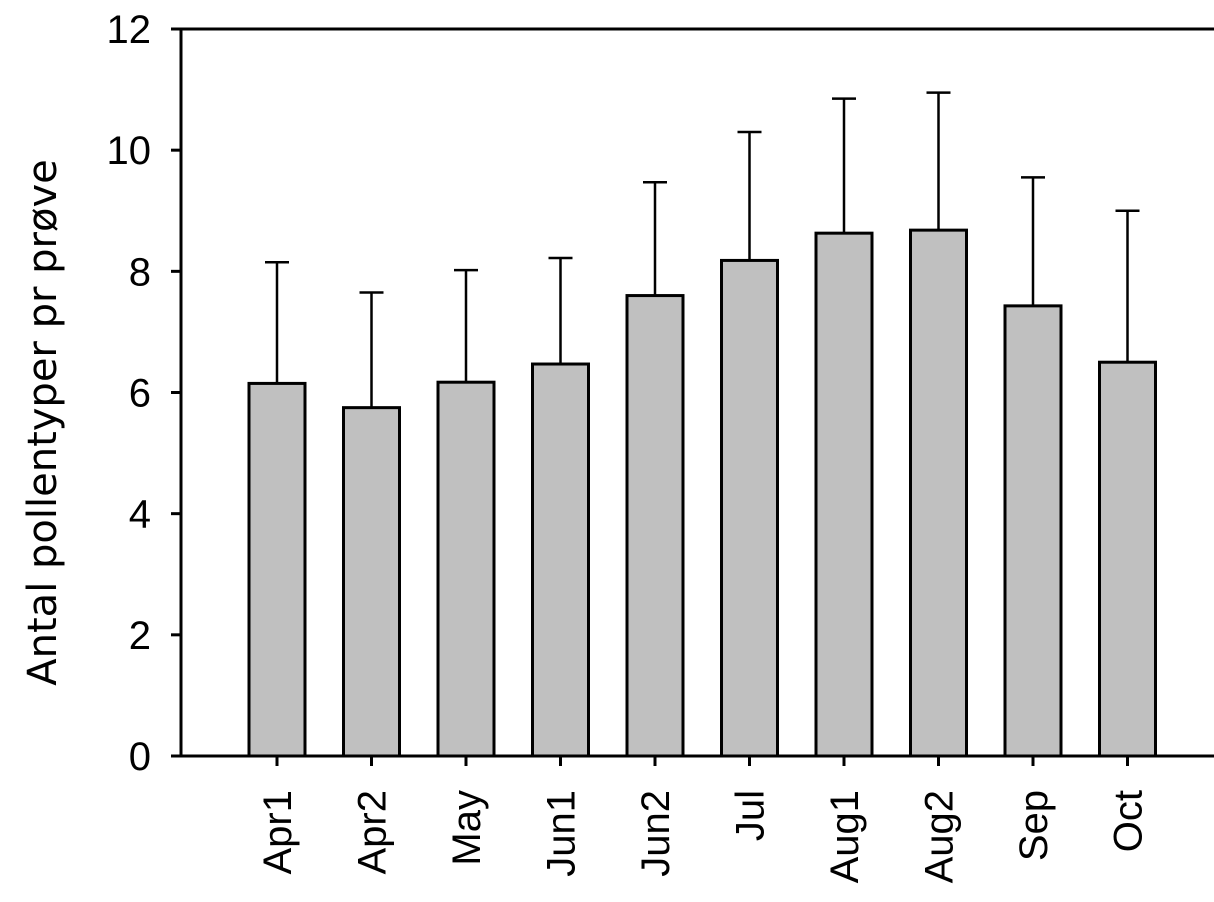 The height and width of the screenshot is (902, 1214). Describe the element at coordinates (373, 832) in the screenshot. I see `x-tick-label: Apr2` at that location.